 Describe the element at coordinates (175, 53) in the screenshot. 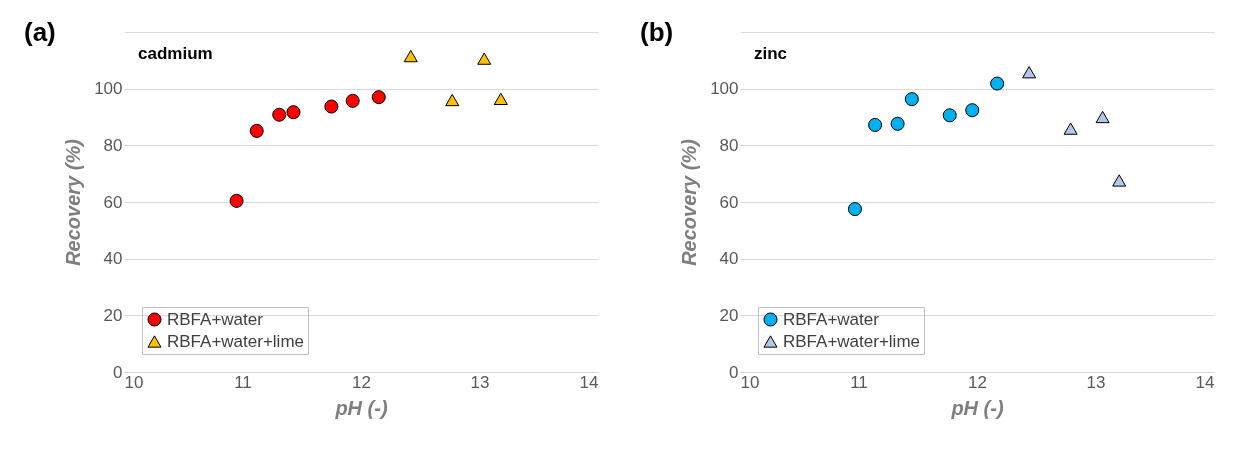

I see `annotation: cadmium` at that location.